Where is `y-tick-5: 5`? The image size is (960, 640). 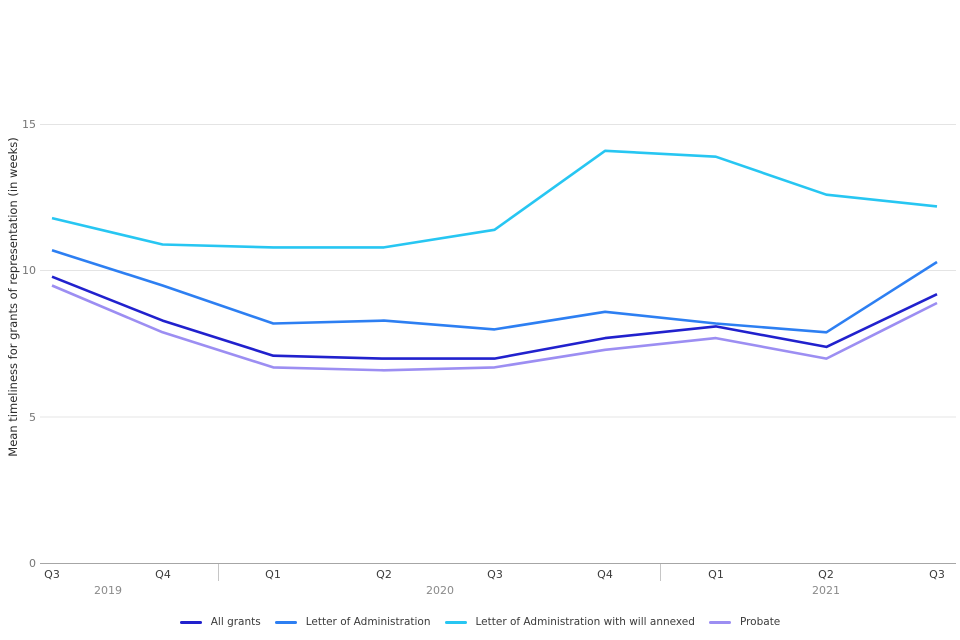 y-tick-5: 5 is located at coordinates (32, 417).